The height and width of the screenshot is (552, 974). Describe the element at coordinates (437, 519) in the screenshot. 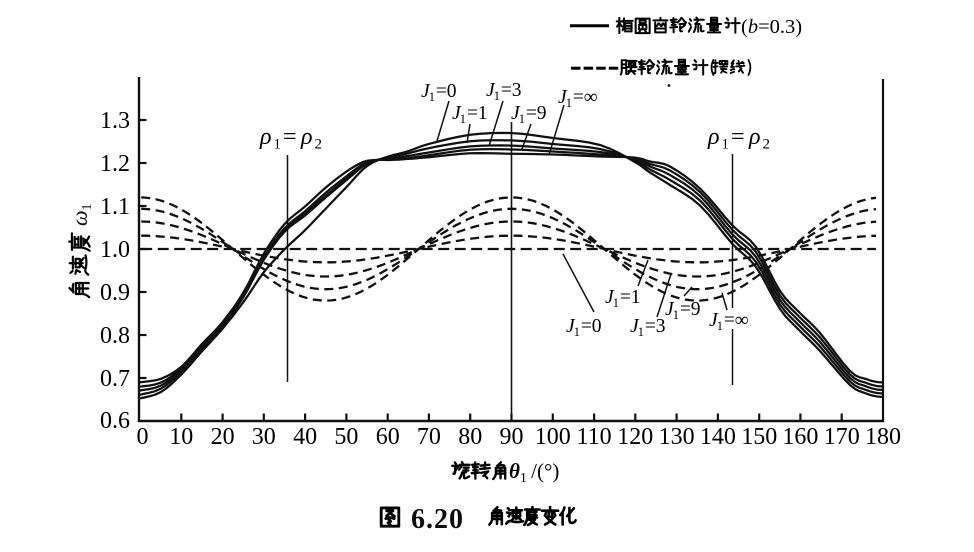

I see `svg-text: 6.20` at that location.